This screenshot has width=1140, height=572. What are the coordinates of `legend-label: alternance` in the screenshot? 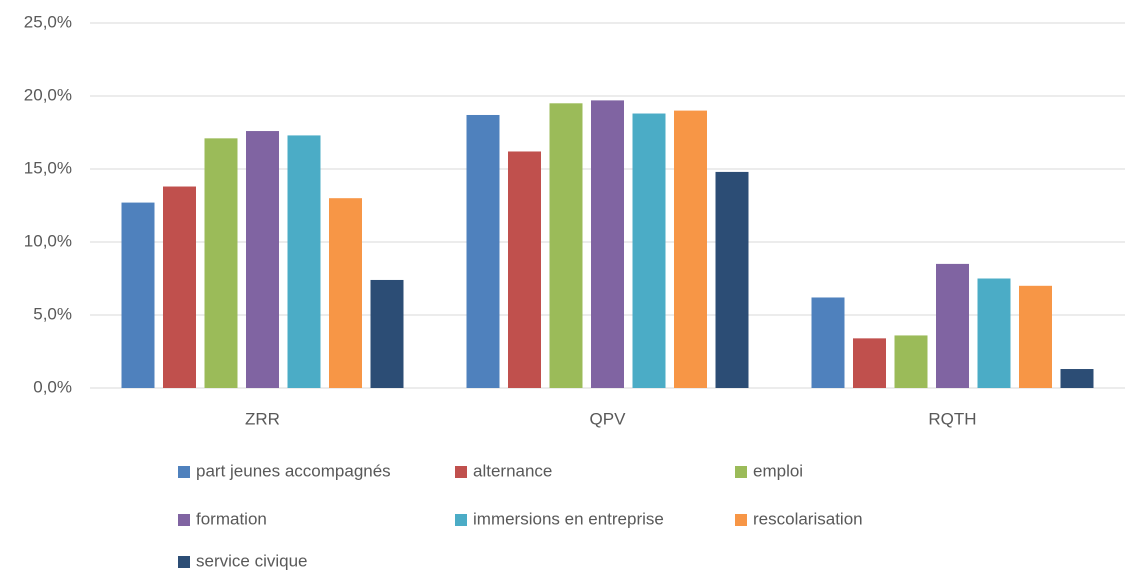 It's located at (512, 470).